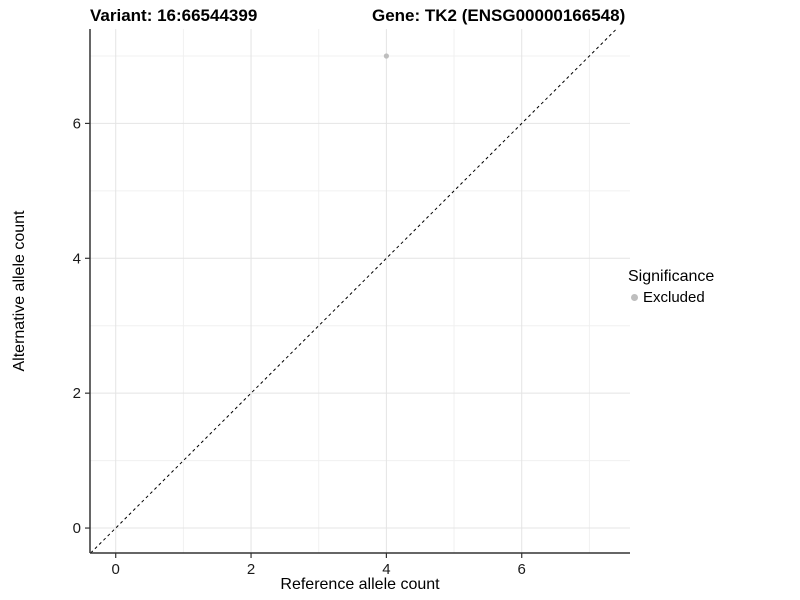 Image resolution: width=800 pixels, height=600 pixels. I want to click on y-tick-label: 4, so click(77, 258).